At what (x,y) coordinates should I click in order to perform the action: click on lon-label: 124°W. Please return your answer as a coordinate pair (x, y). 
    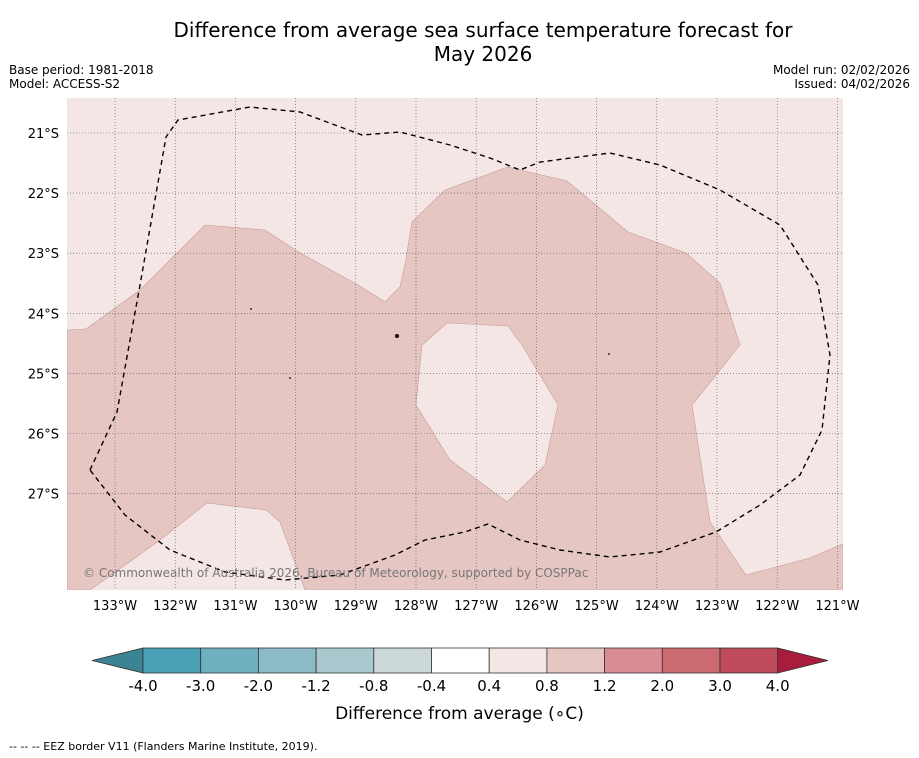
    Looking at the image, I should click on (657, 606).